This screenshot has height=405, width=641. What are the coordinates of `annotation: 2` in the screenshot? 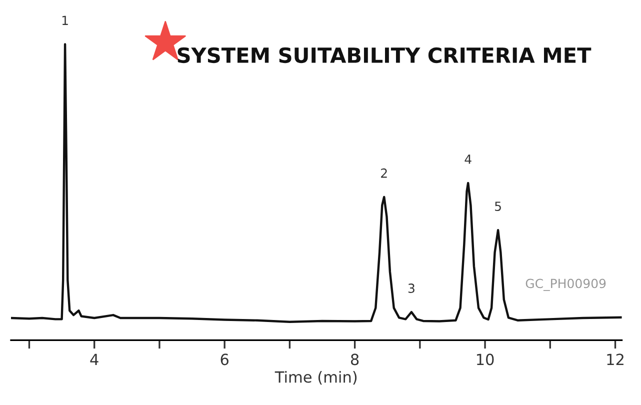 It's located at (384, 173).